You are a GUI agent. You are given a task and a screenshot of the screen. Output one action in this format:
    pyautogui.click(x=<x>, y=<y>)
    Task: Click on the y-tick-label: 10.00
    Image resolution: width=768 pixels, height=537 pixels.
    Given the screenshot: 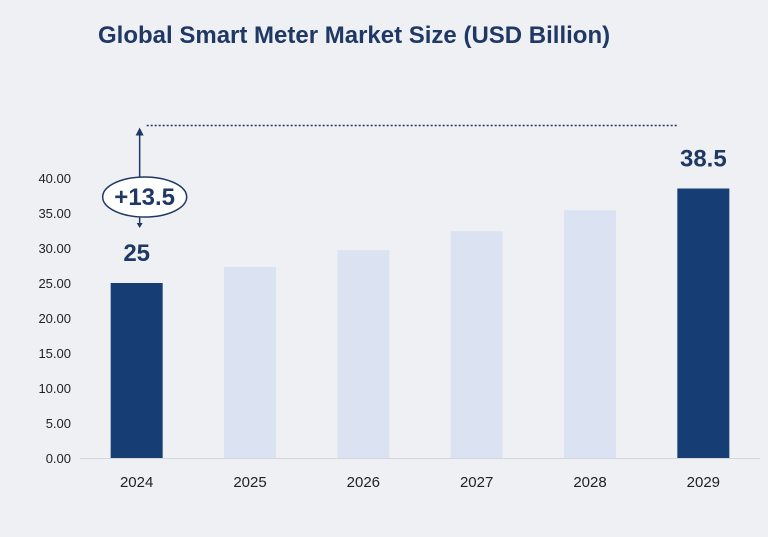 What is the action you would take?
    pyautogui.click(x=54, y=388)
    